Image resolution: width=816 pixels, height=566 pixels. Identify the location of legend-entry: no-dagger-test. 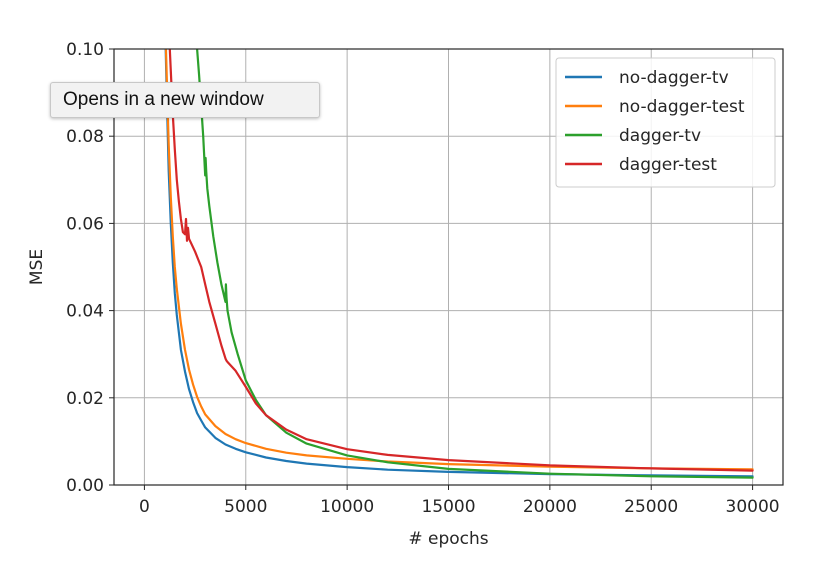
(682, 107).